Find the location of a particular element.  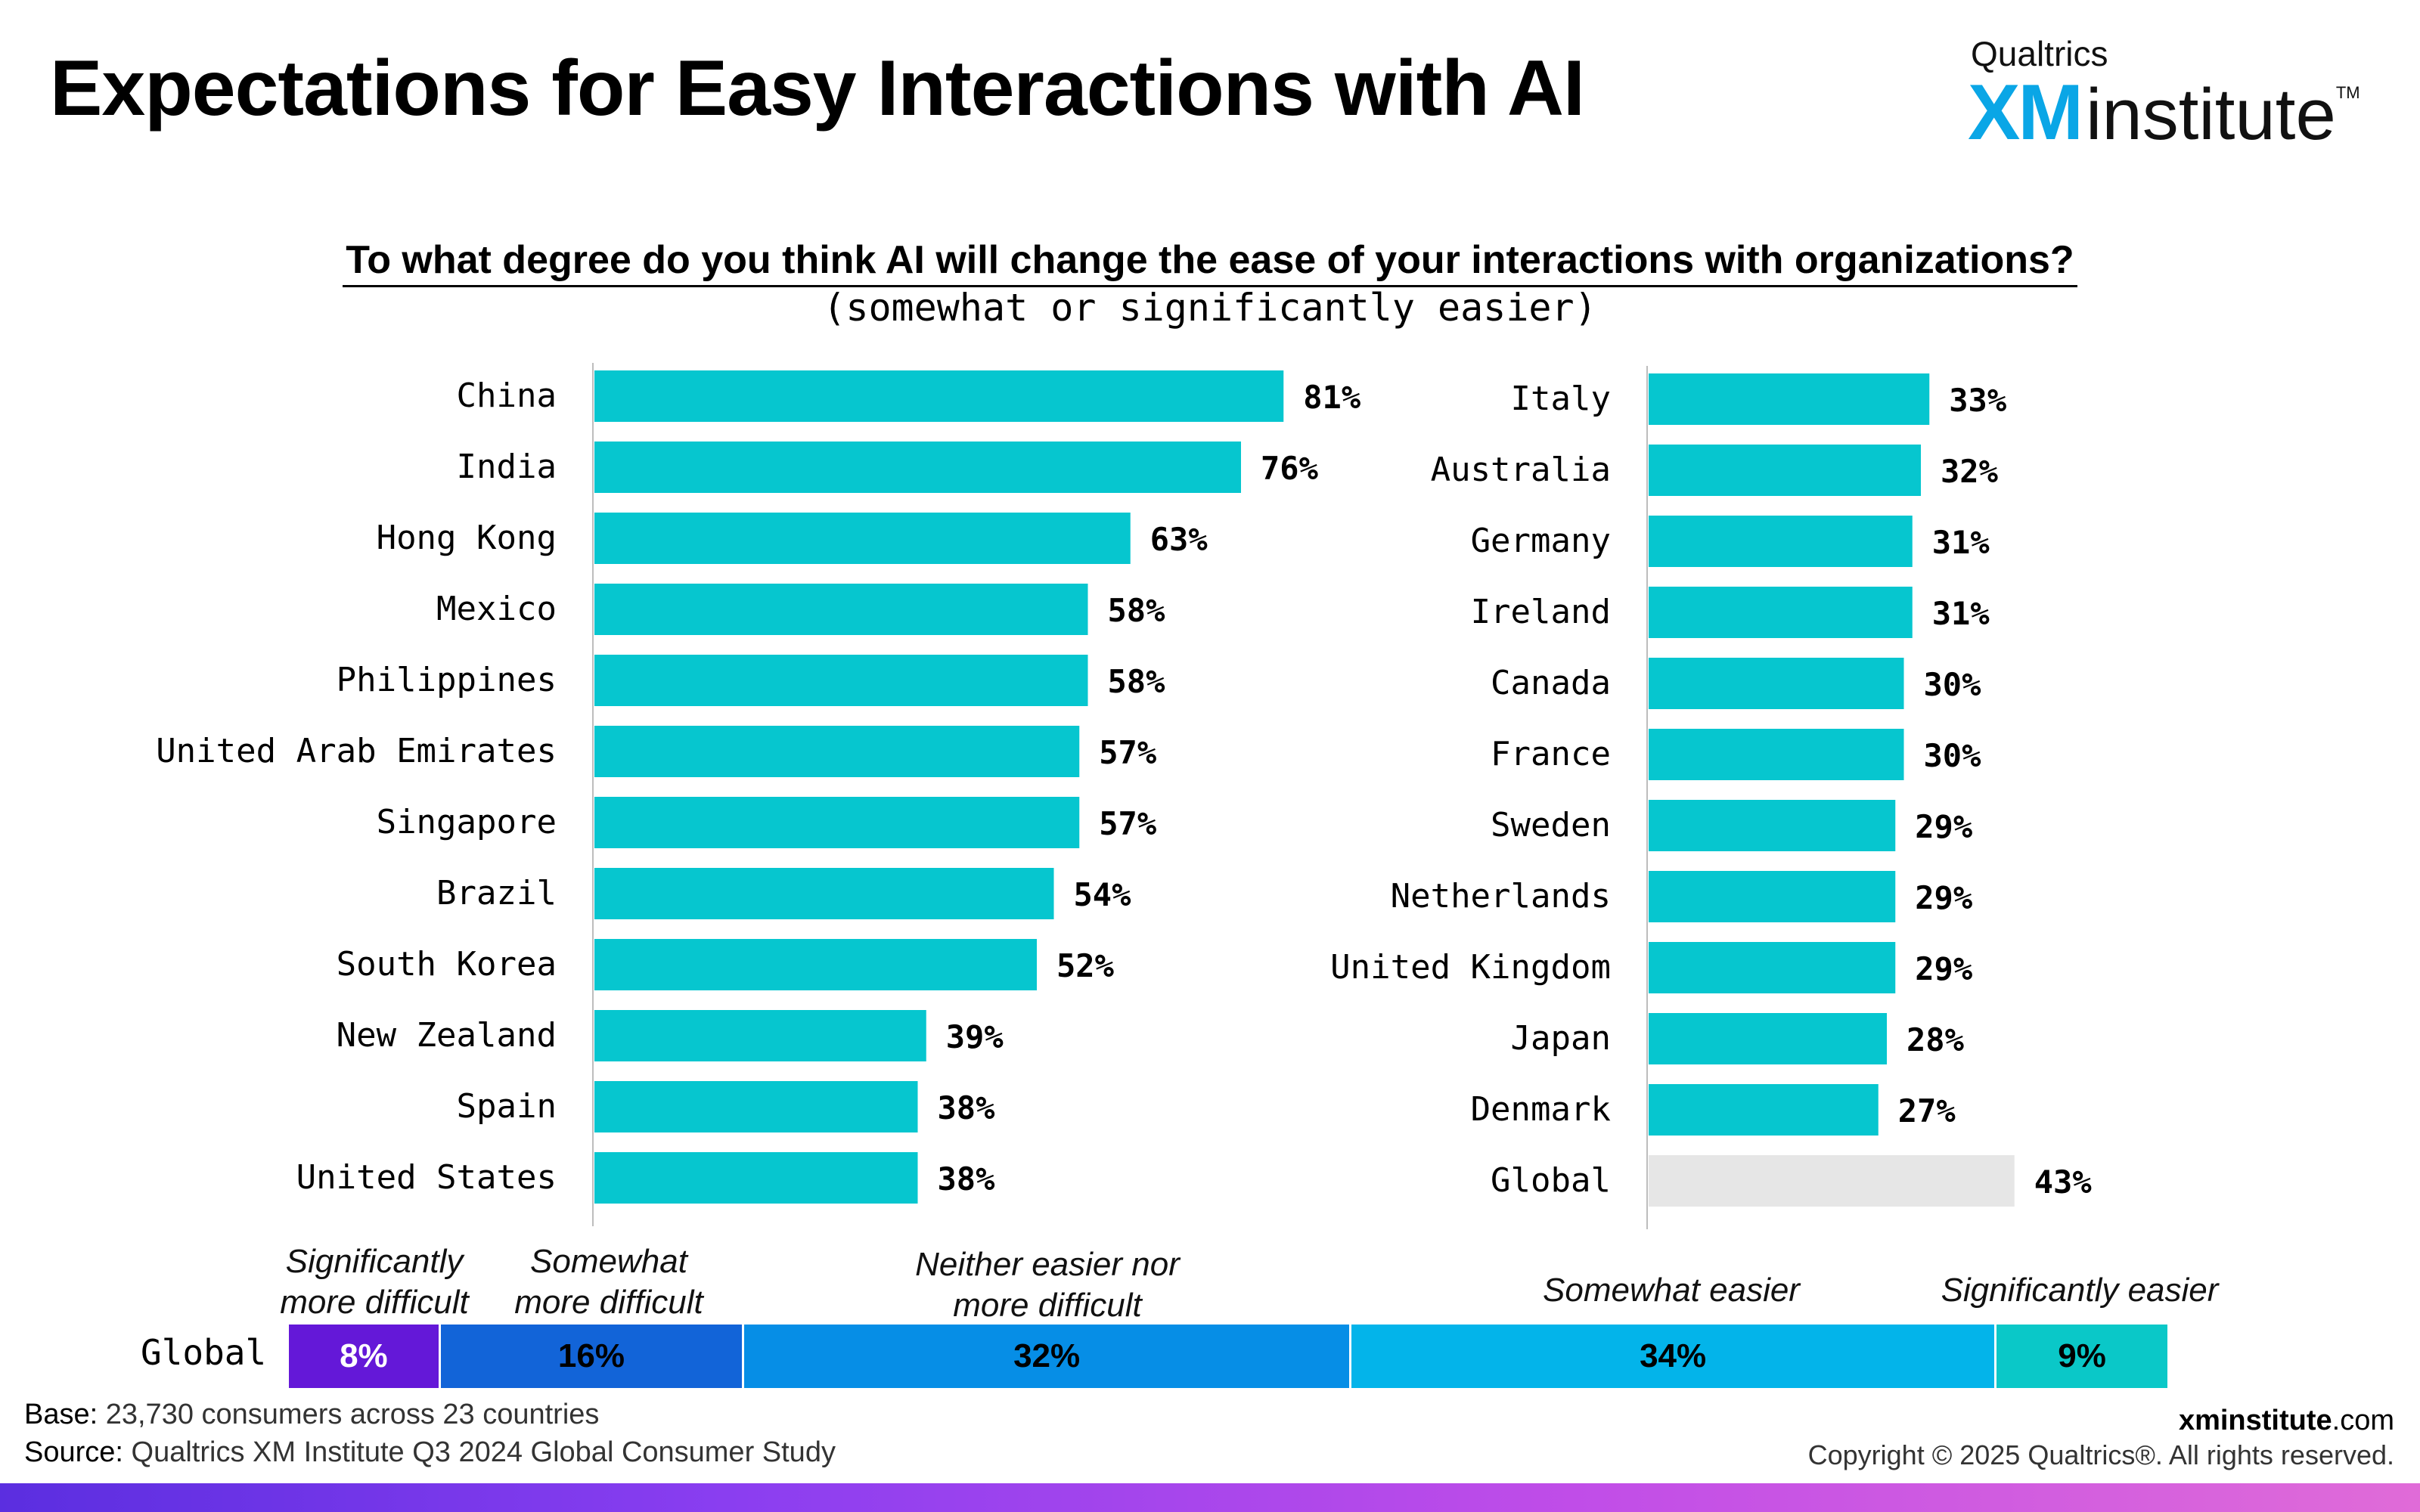

bar-canada is located at coordinates (1776, 683).